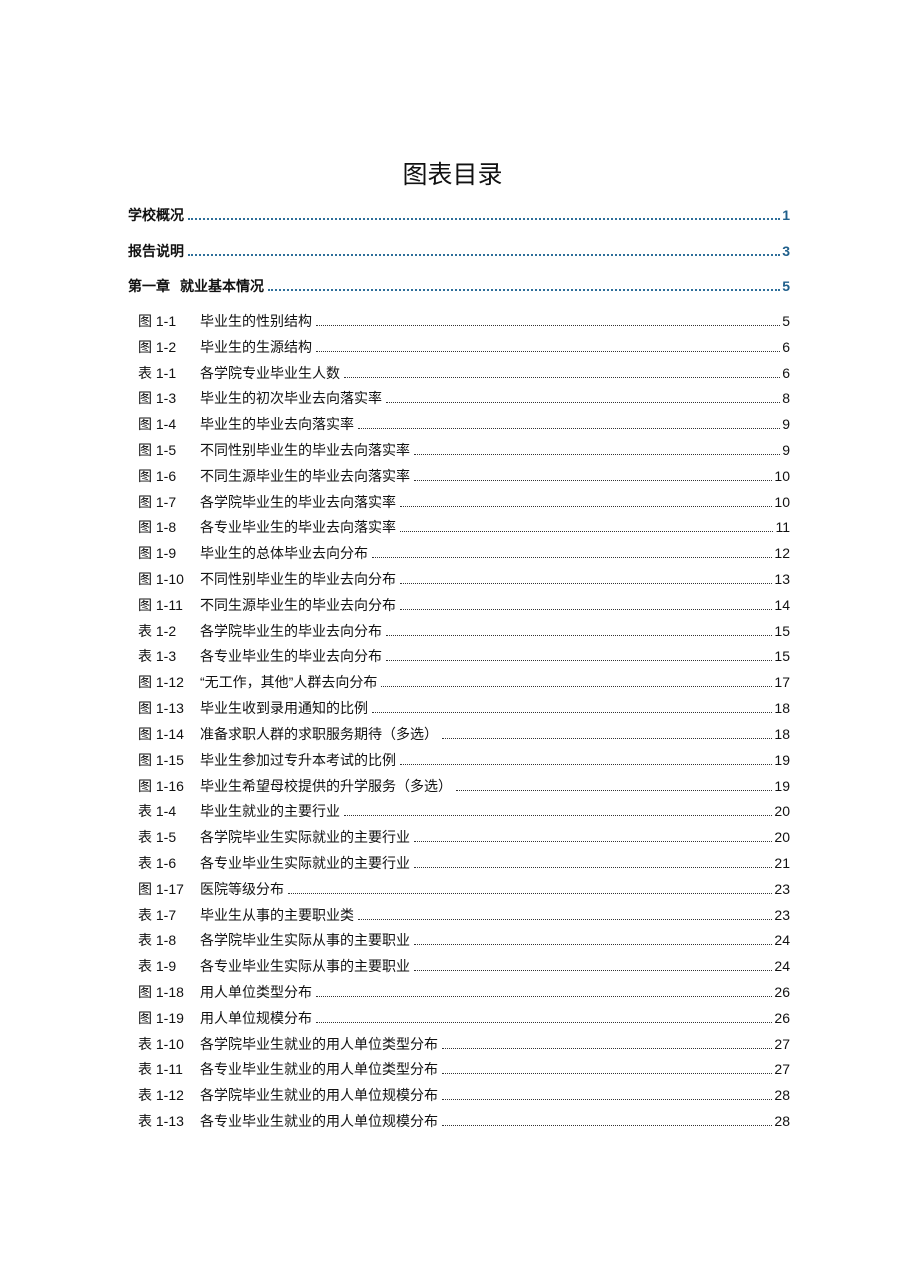 This screenshot has height=1279, width=905. I want to click on toc-entry: 表 1-13 各专业毕业生就业的用人单位规模分布 28, so click(459, 1121).